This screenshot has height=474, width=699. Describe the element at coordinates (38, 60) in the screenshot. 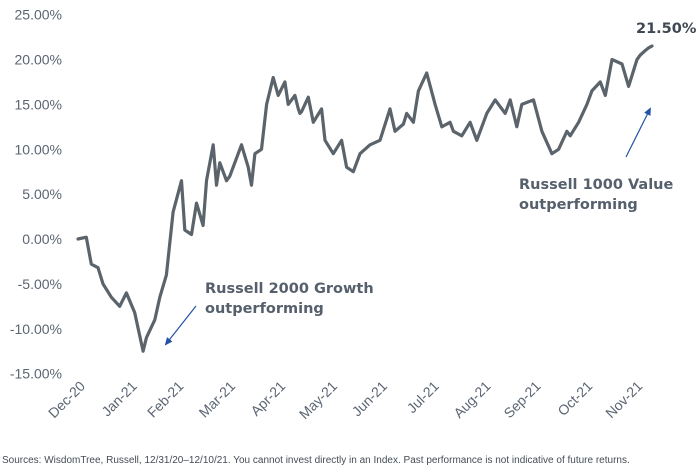

I see `y-tick-label: 20.00%` at that location.